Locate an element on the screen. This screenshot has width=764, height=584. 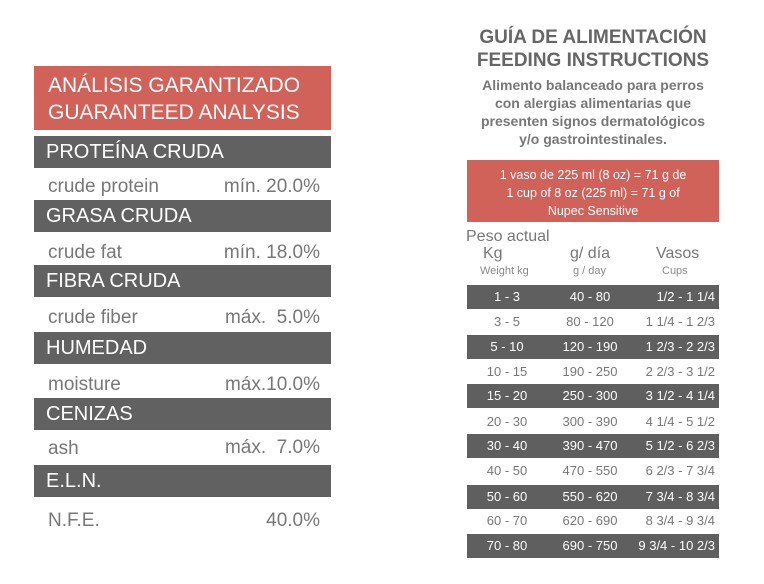
analysis-header: ANÁLISIS GARANTIZADO GUARANTEED ANALYSIS is located at coordinates (182, 98).